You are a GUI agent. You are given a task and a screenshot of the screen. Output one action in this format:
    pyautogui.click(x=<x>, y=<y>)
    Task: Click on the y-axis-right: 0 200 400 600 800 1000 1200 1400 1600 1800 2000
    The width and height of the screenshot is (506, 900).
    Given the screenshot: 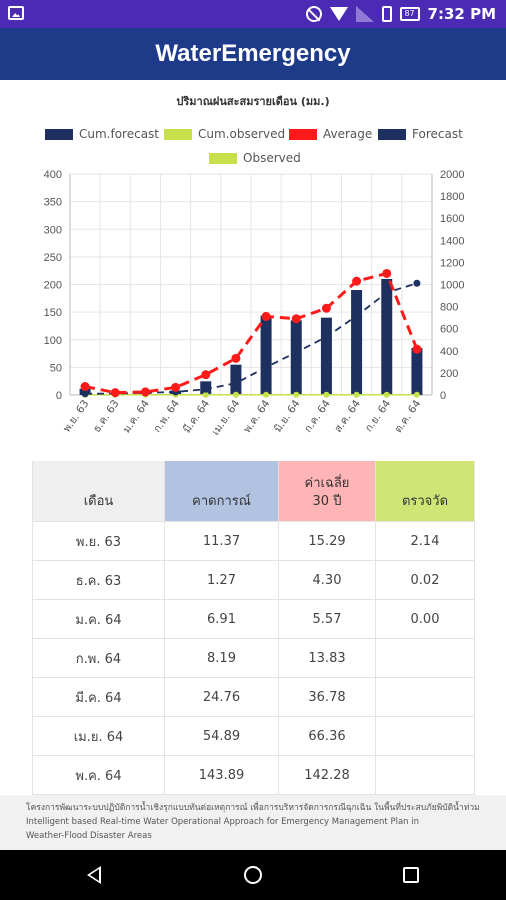 What is the action you would take?
    pyautogui.click(x=452, y=285)
    